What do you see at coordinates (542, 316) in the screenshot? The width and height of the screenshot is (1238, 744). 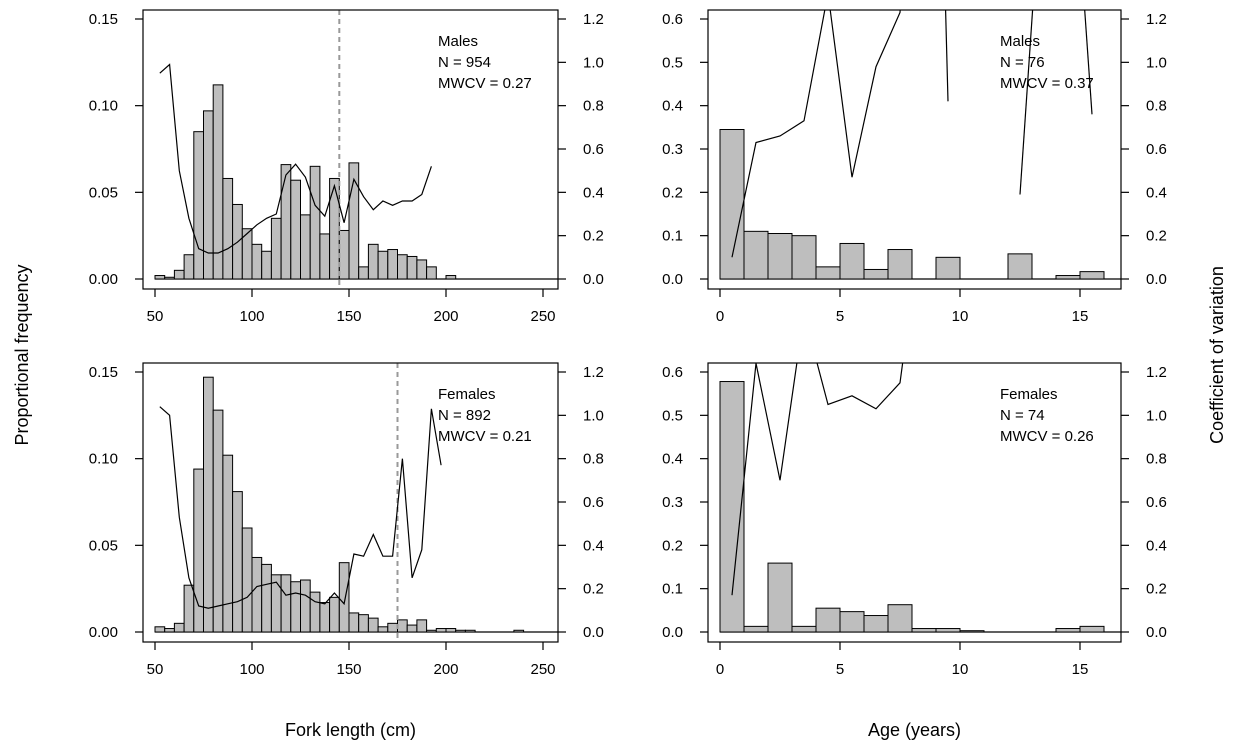 I see `x-tick-label: 250` at bounding box center [542, 316].